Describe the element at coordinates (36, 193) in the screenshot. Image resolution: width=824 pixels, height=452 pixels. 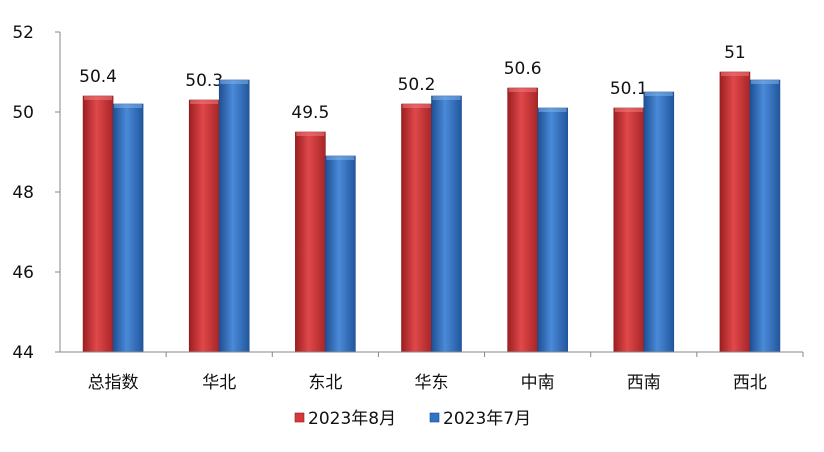
I see `y-axis: 44 46 48 50 52` at that location.